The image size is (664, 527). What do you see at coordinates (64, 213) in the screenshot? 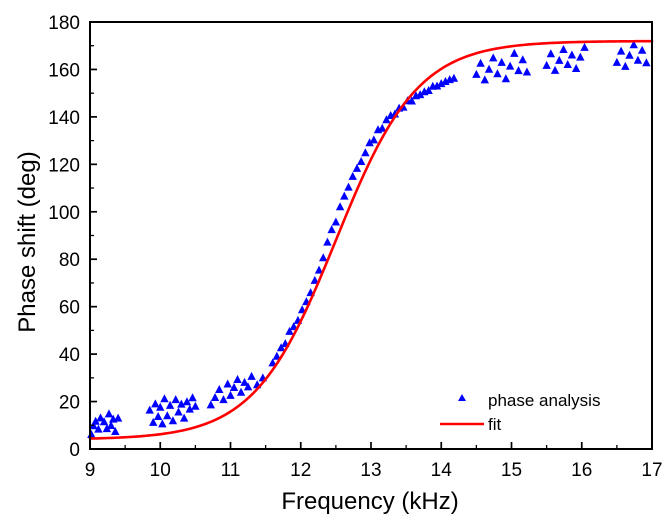
I see `y-tick-label: 100` at bounding box center [64, 213].